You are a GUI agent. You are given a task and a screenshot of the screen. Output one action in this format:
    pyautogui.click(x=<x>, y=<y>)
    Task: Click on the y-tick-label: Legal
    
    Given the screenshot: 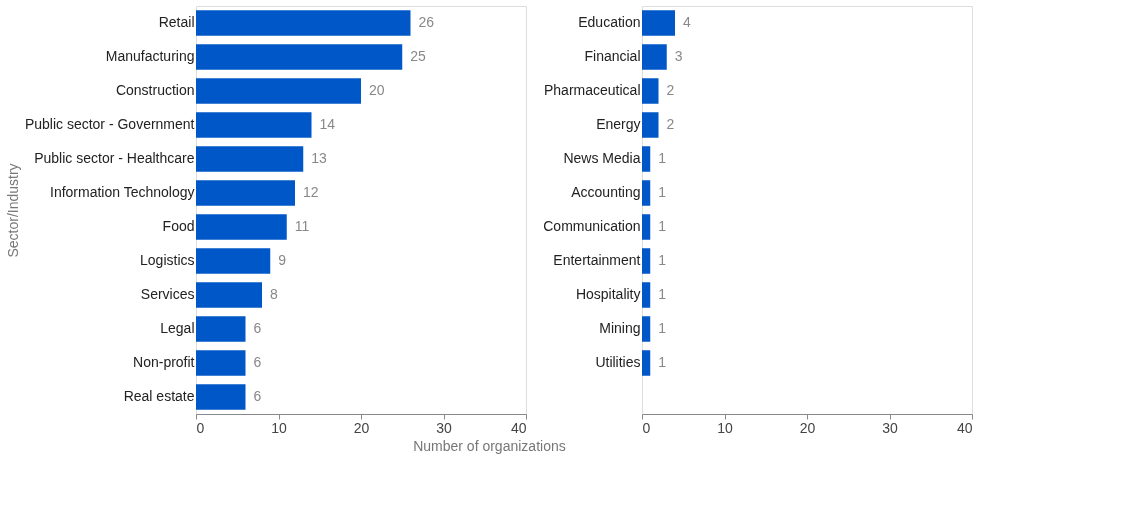 What is the action you would take?
    pyautogui.click(x=177, y=328)
    